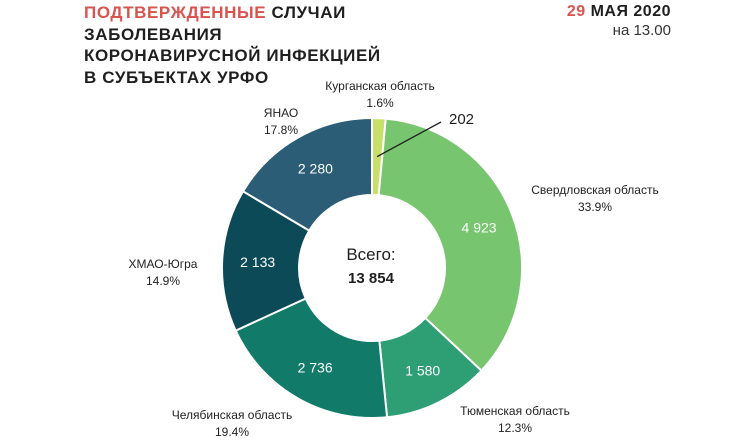  I want to click on date-line: 29 МАЯ 2020, so click(619, 12).